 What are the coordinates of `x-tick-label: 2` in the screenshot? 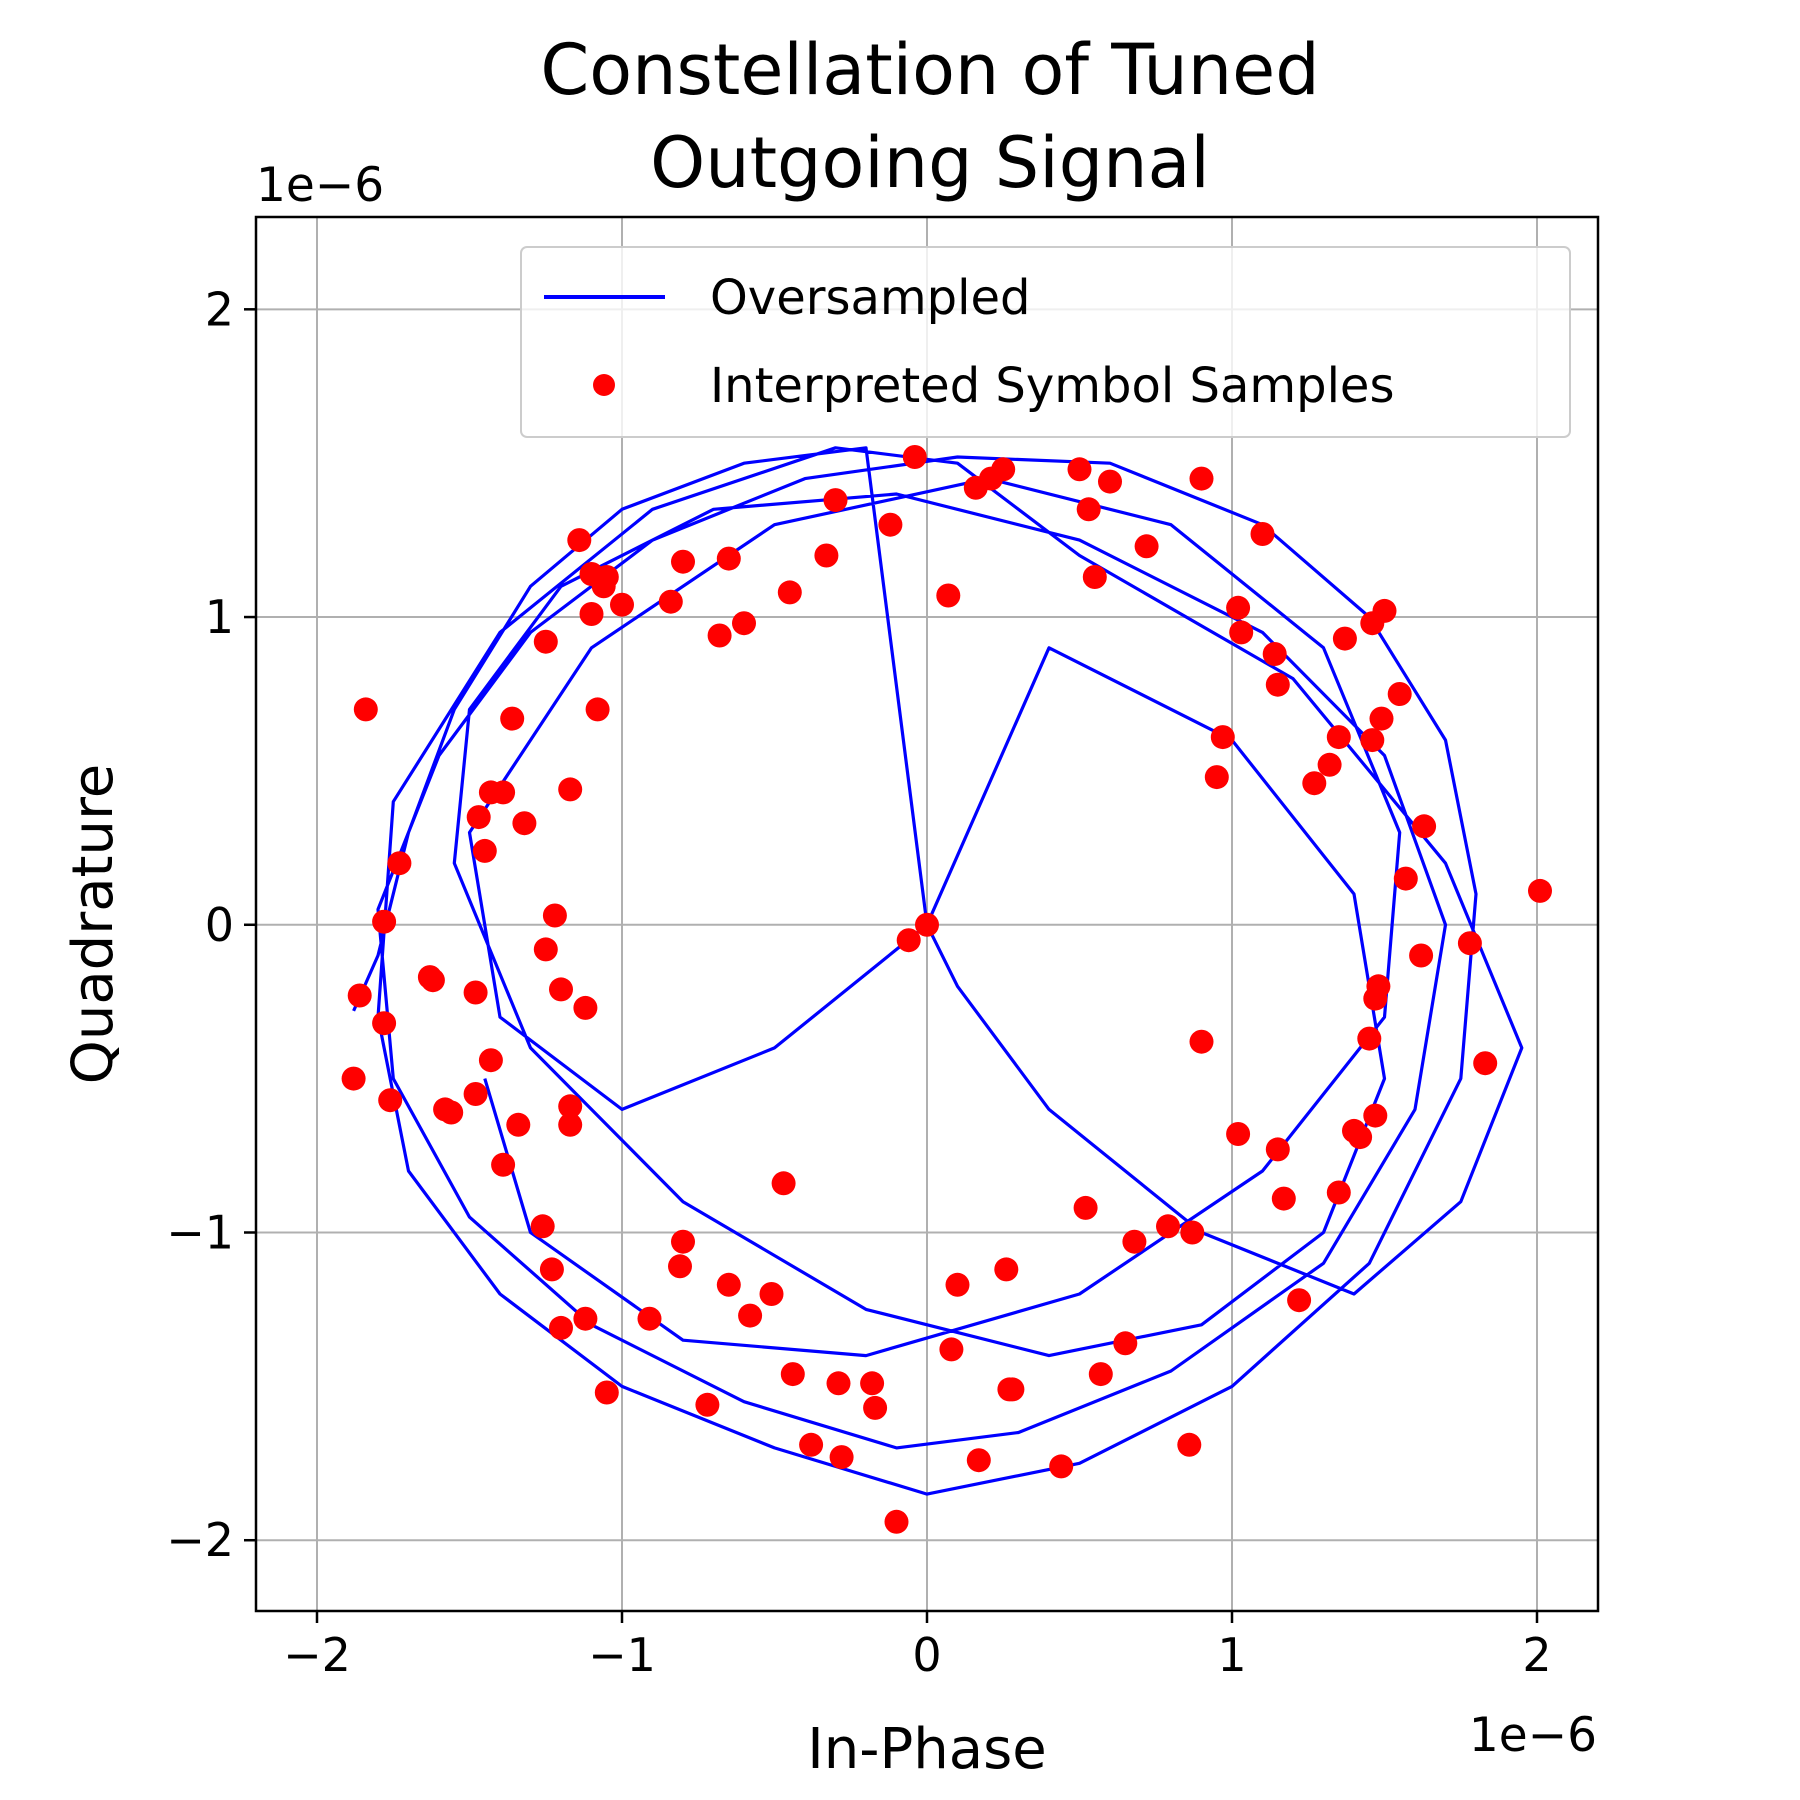 It's located at (1536, 1655).